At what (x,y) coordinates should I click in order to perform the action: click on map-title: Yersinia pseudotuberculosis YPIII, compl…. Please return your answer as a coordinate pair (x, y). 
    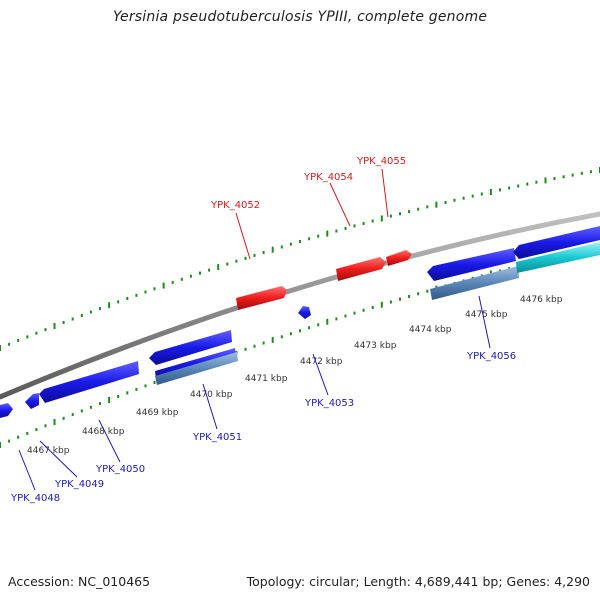
    Looking at the image, I should click on (300, 17).